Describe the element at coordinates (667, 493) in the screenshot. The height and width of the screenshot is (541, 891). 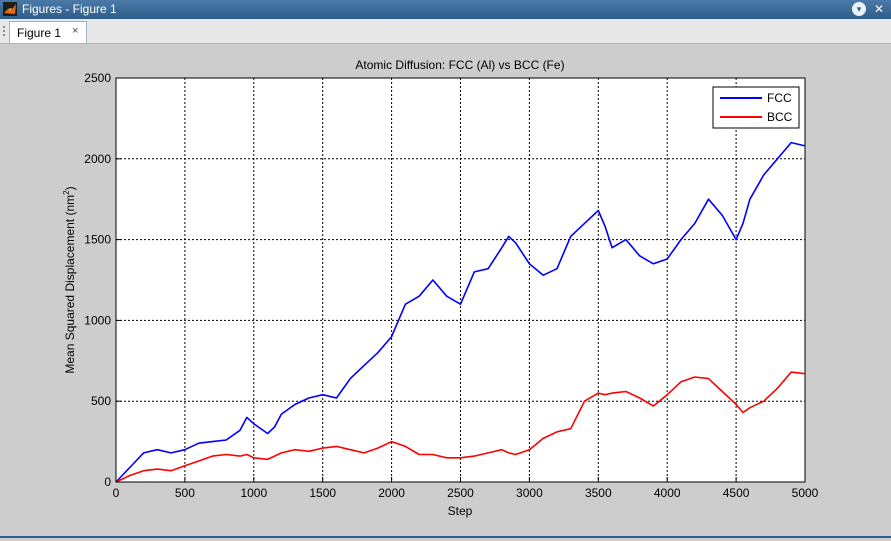
I see `x-tick-label: 4000` at that location.